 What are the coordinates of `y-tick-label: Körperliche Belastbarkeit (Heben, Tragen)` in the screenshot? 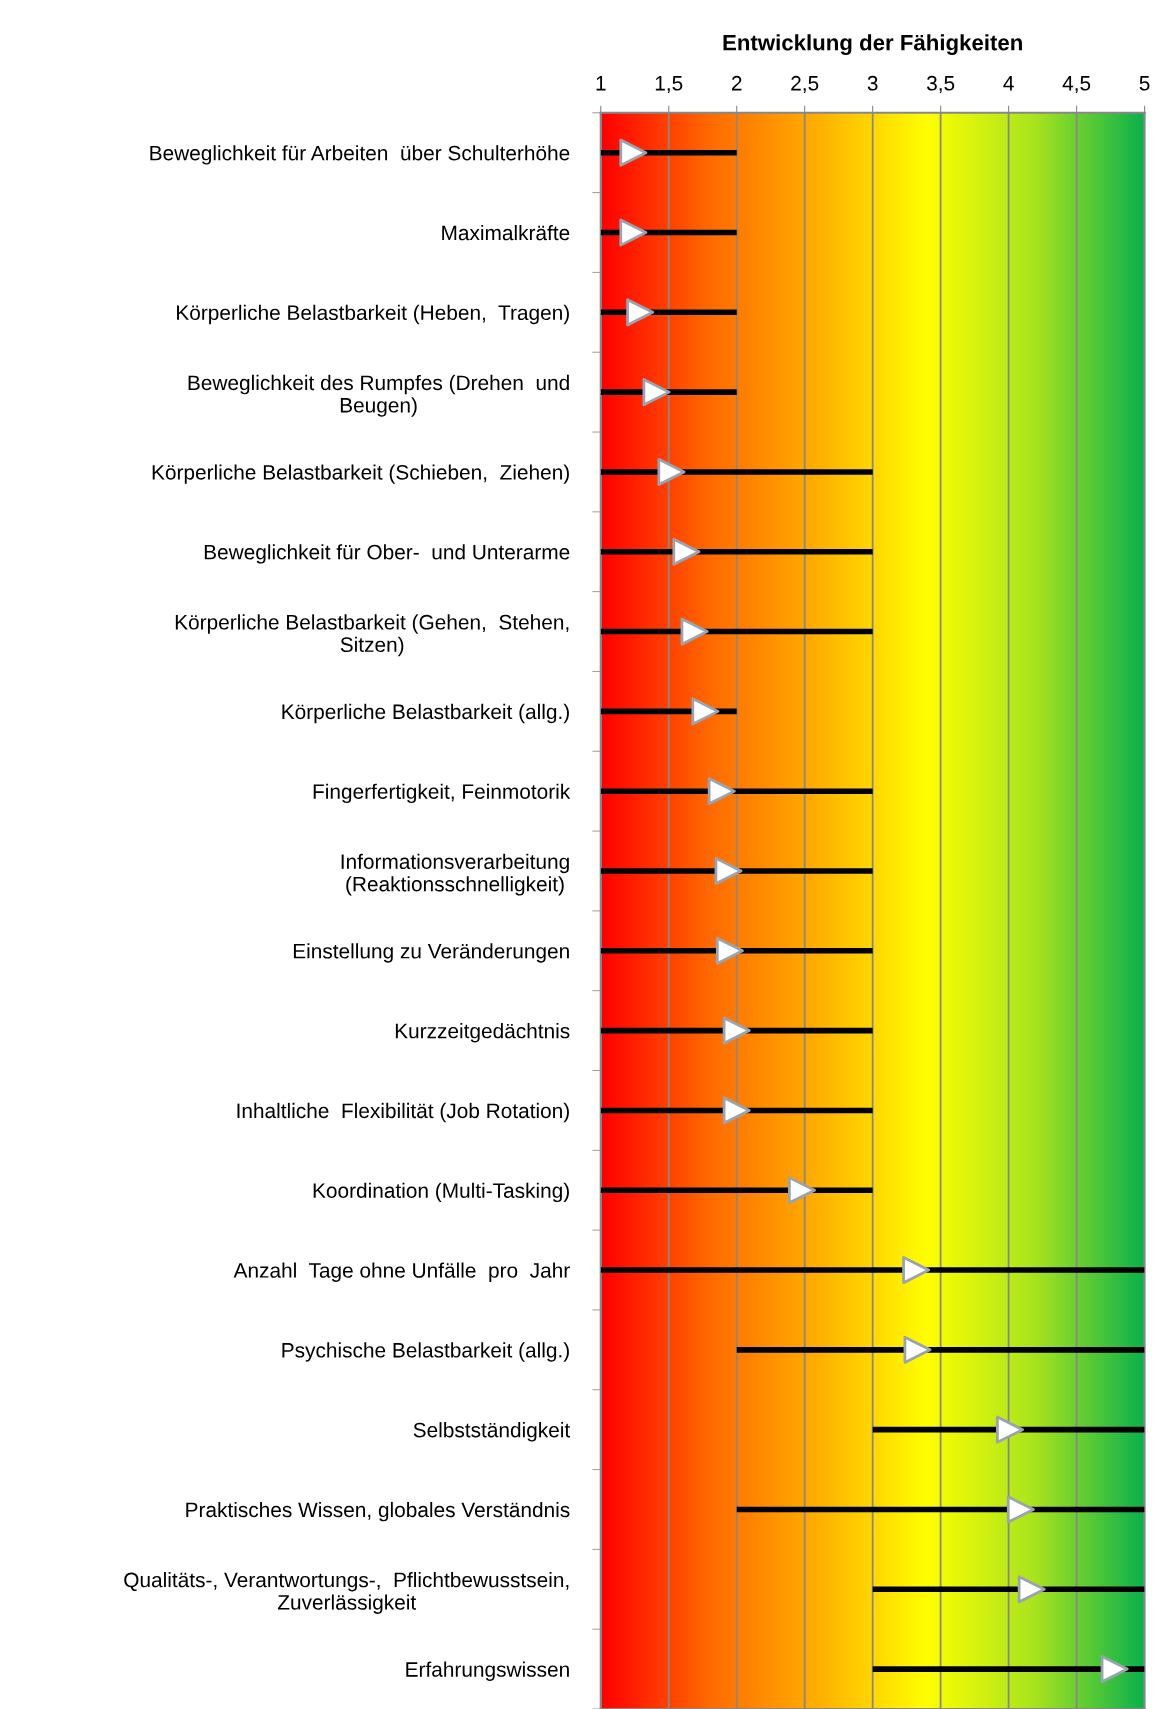 It's located at (373, 314).